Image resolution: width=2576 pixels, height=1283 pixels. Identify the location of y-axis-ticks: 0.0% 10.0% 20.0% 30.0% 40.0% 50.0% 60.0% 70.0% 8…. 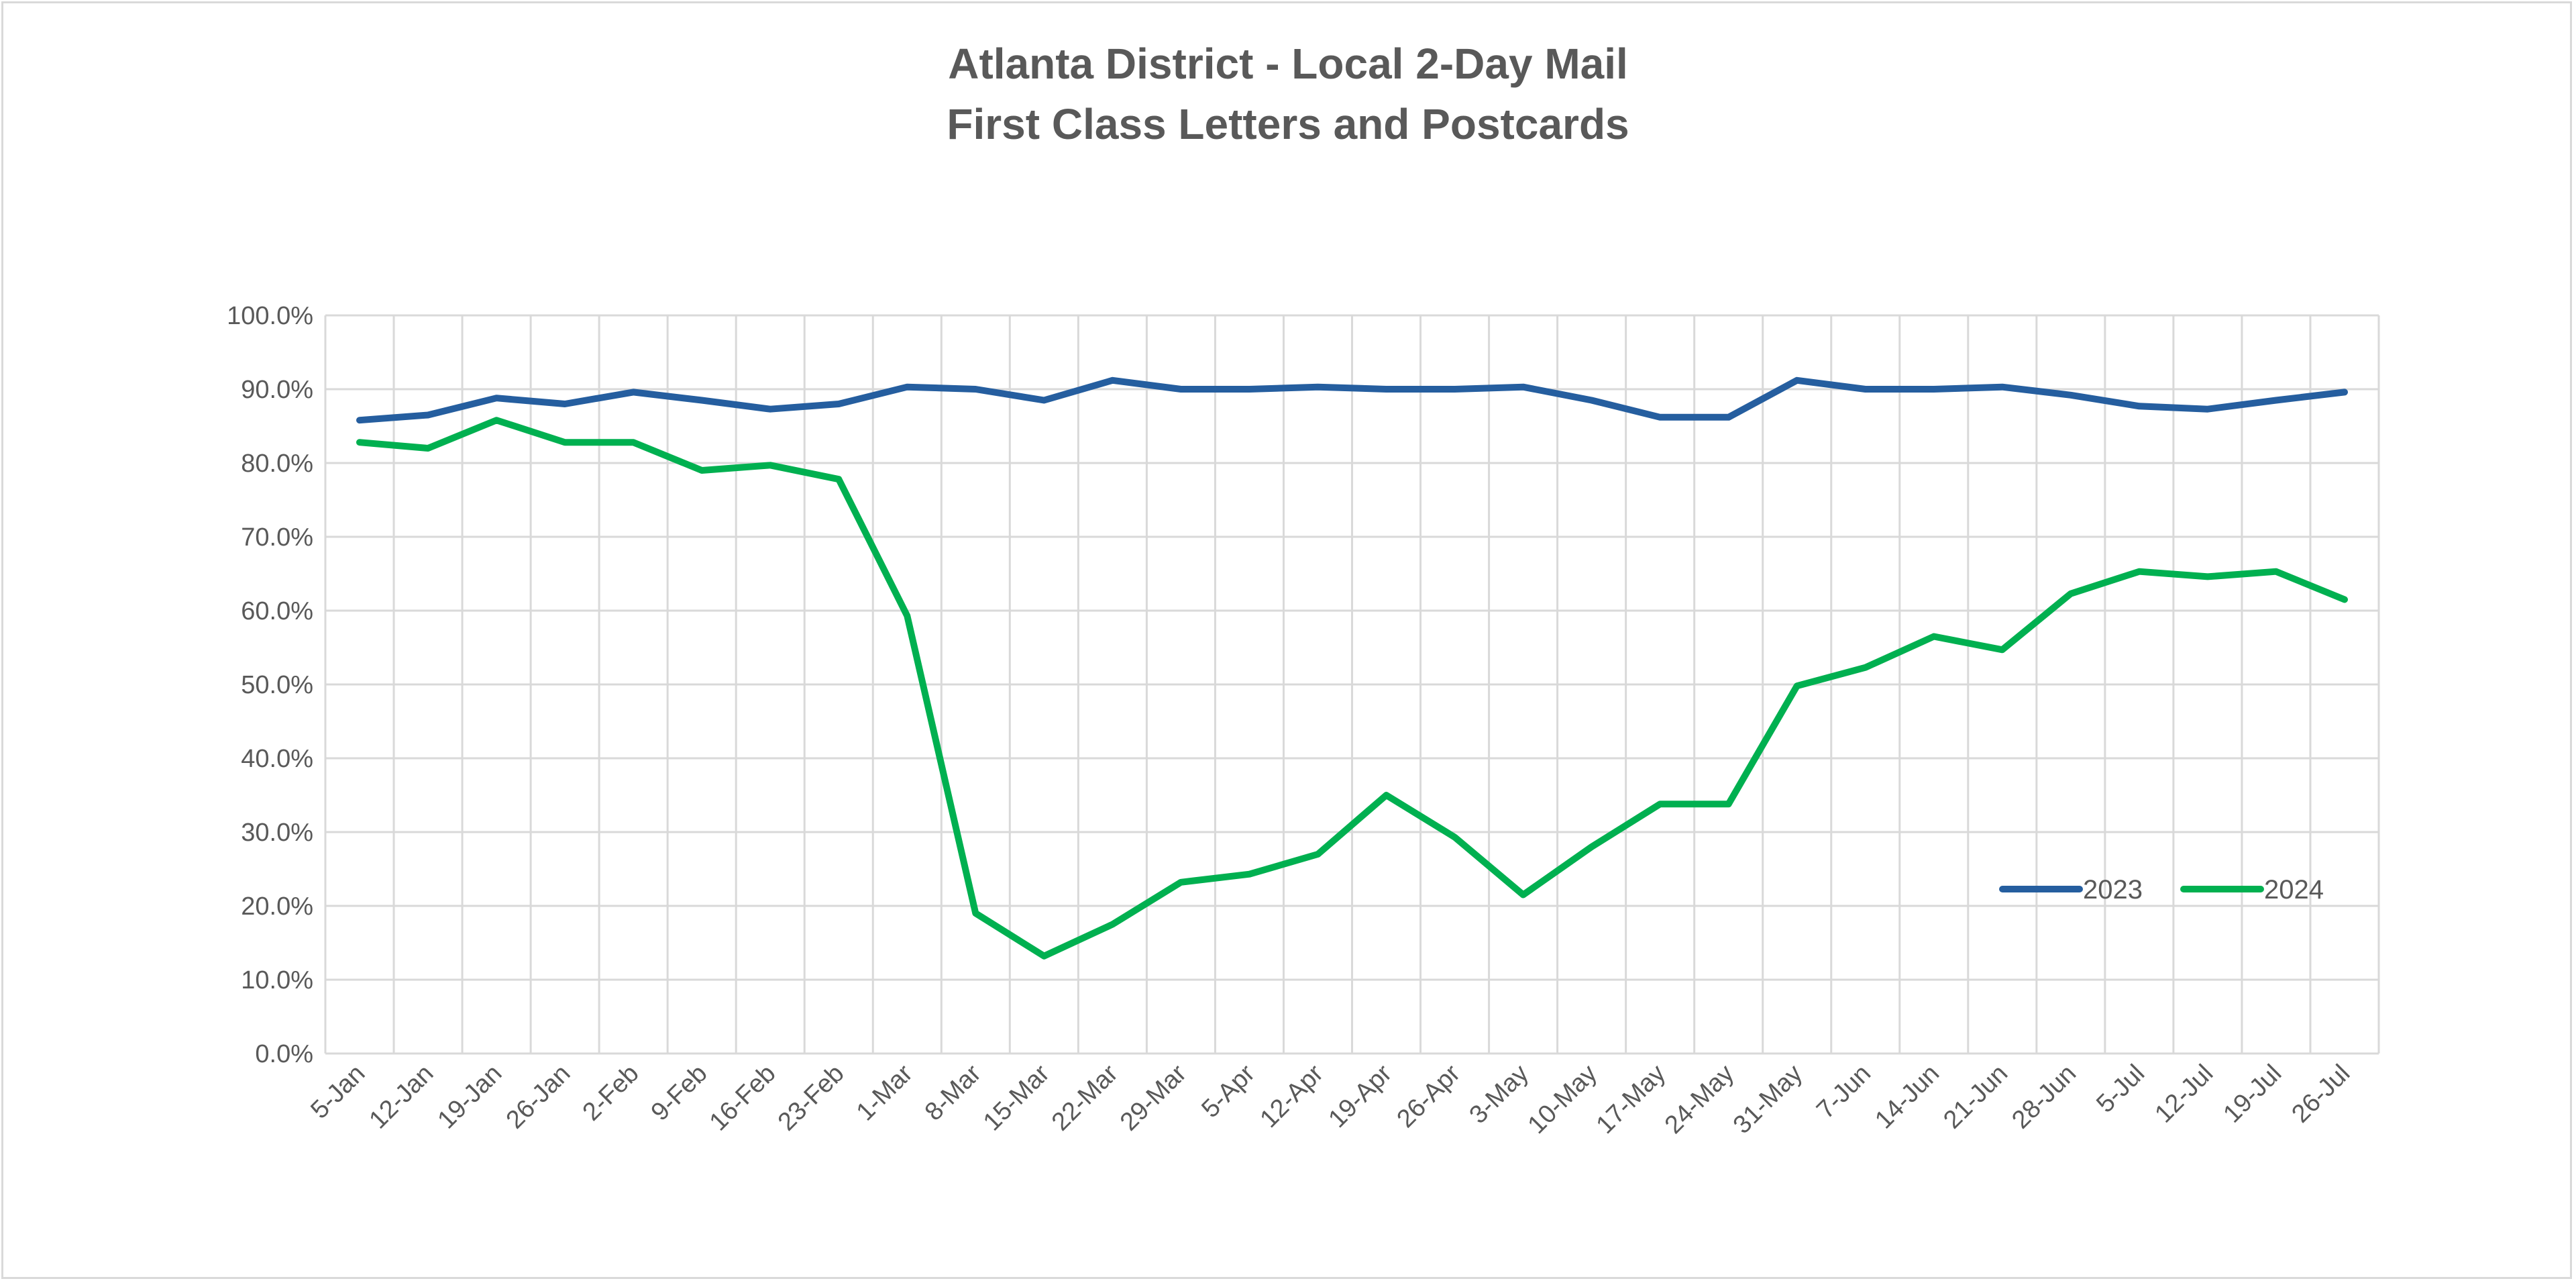
(270, 685).